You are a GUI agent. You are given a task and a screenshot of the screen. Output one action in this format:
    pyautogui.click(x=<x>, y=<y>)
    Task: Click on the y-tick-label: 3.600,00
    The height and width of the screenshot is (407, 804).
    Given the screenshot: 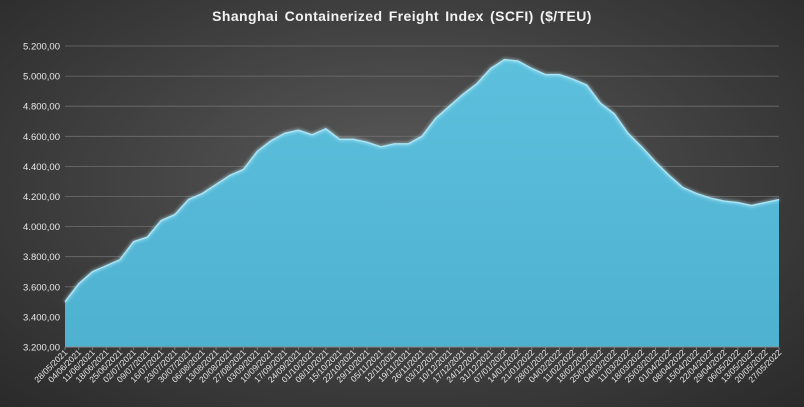 What is the action you would take?
    pyautogui.click(x=41, y=287)
    